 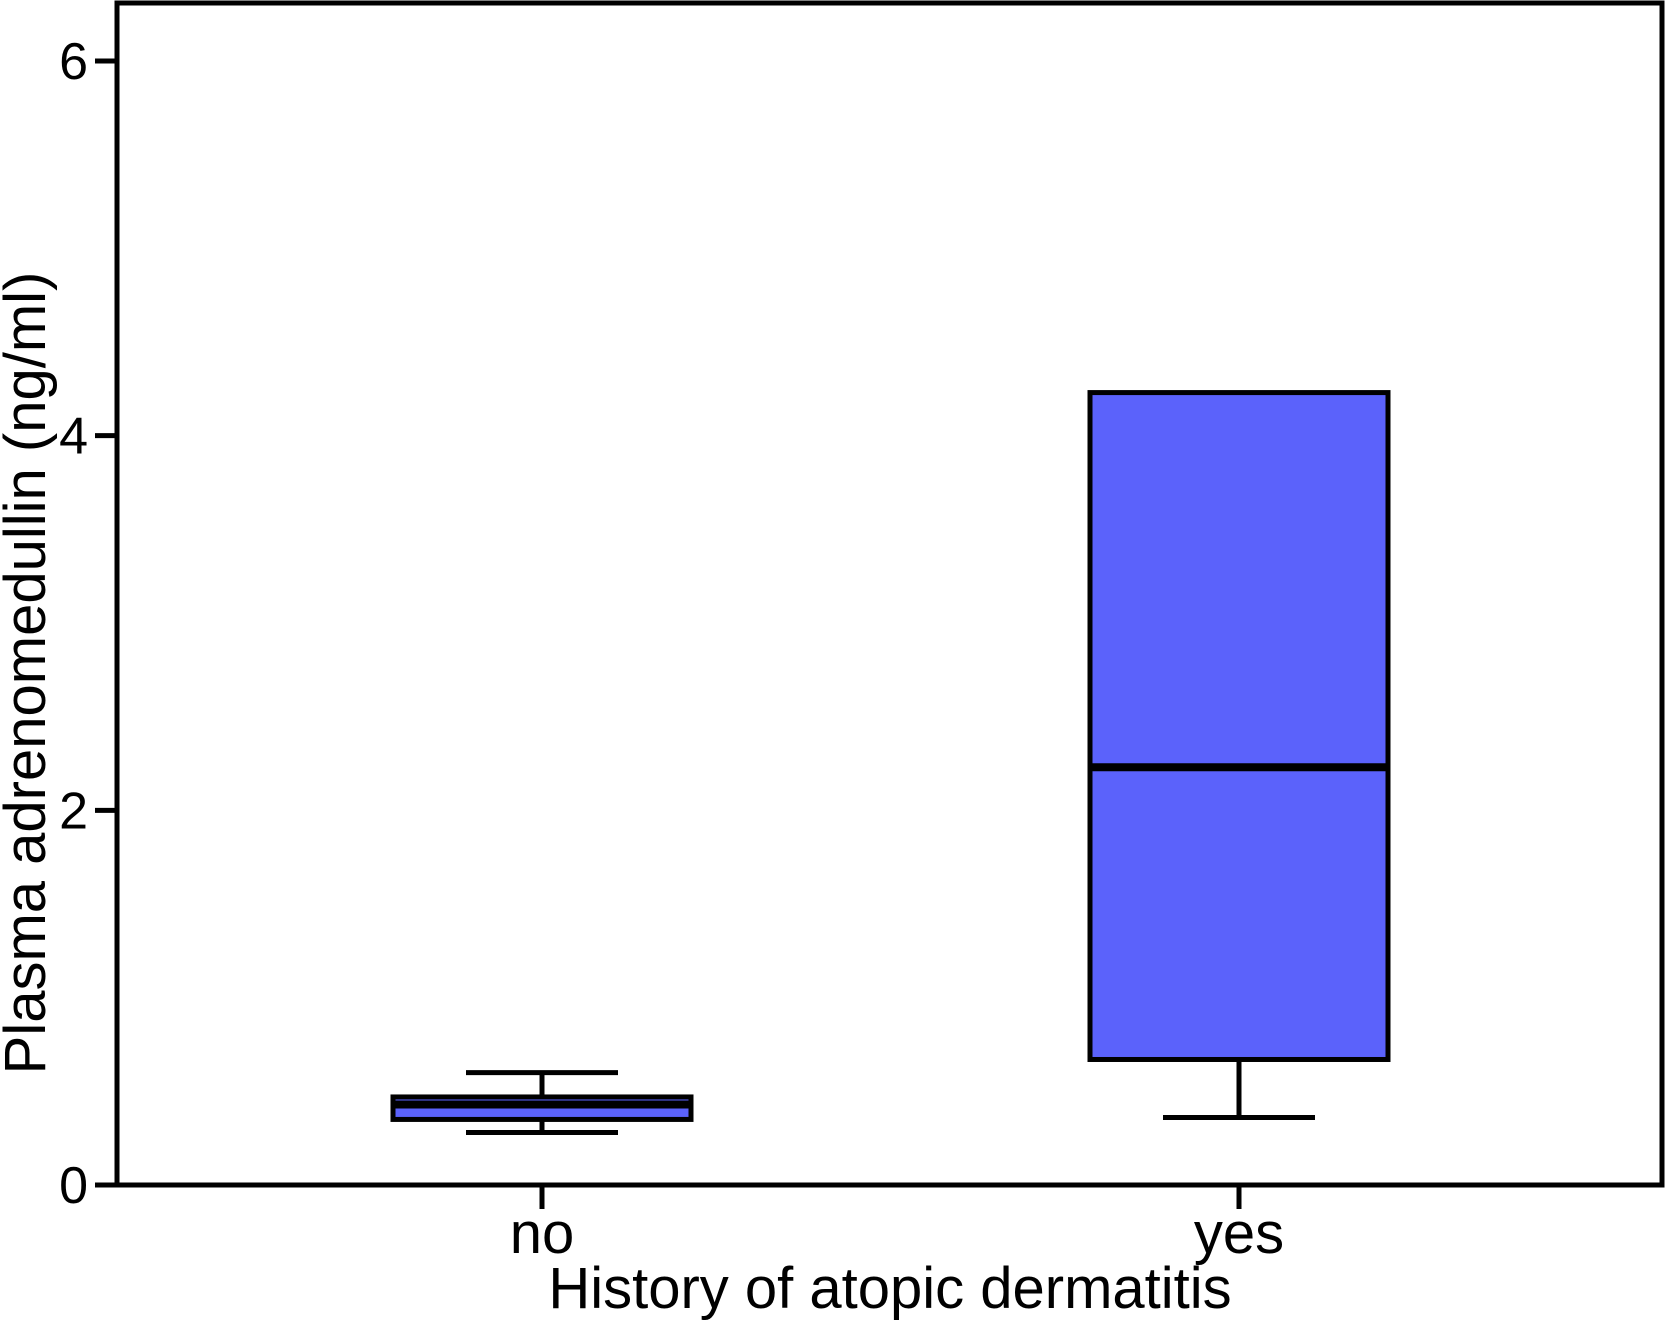 What do you see at coordinates (73, 437) in the screenshot?
I see `y-tick-label: 4` at bounding box center [73, 437].